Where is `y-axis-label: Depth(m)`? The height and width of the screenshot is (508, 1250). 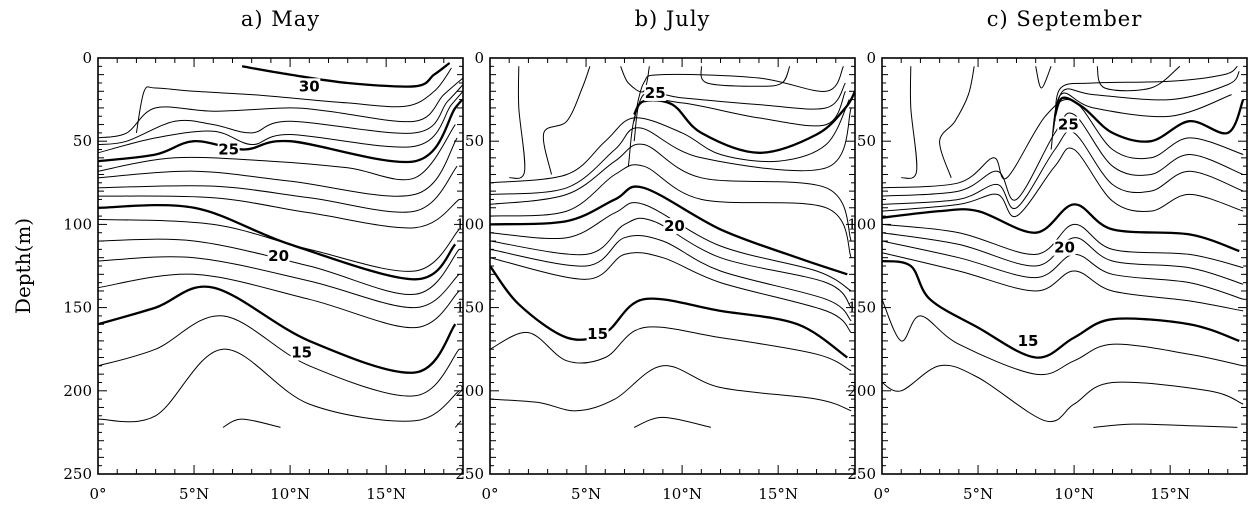 y-axis-label: Depth(m) is located at coordinates (23, 266).